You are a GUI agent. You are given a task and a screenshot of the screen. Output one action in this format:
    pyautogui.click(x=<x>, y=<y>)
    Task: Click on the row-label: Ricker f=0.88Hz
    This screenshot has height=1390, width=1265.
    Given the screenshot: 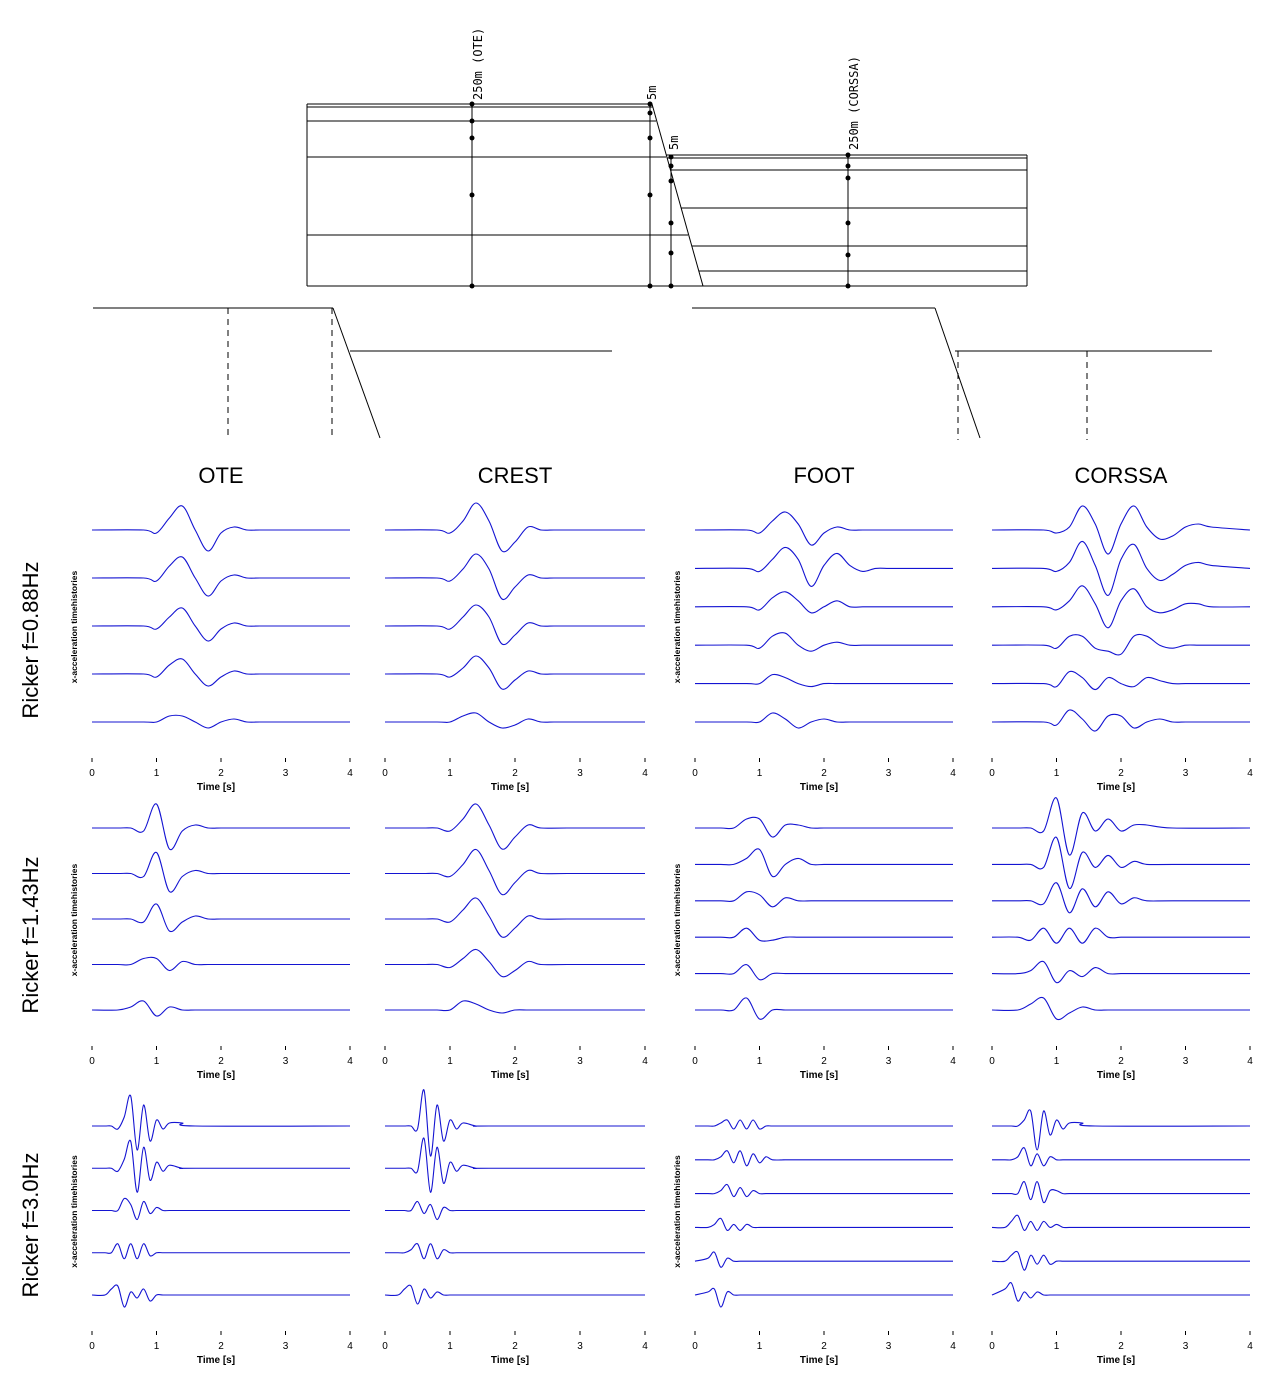 What is the action you would take?
    pyautogui.click(x=30, y=639)
    